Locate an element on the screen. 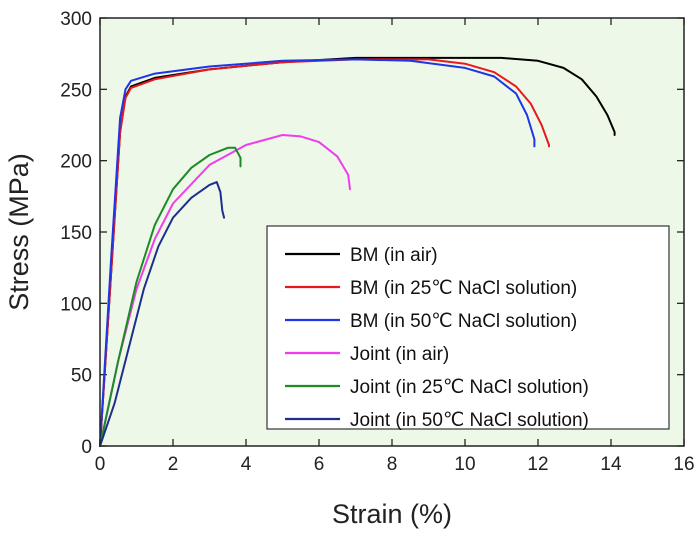 Image resolution: width=700 pixels, height=535 pixels. legend-label-6: Joint (in 50℃ NaCl solution) is located at coordinates (469, 420).